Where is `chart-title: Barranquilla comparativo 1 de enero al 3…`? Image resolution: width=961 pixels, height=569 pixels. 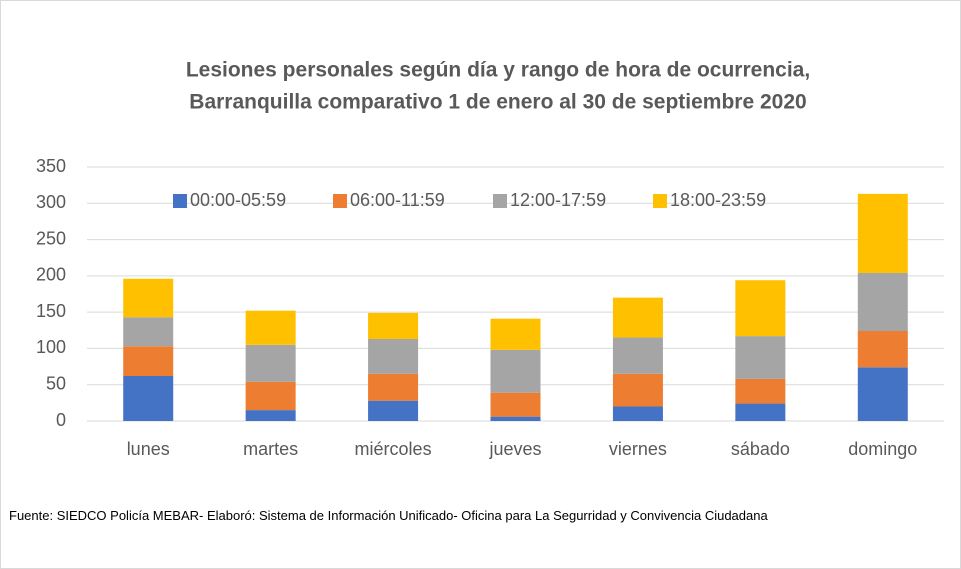
chart-title: Barranquilla comparativo 1 de enero al 3… is located at coordinates (497, 102).